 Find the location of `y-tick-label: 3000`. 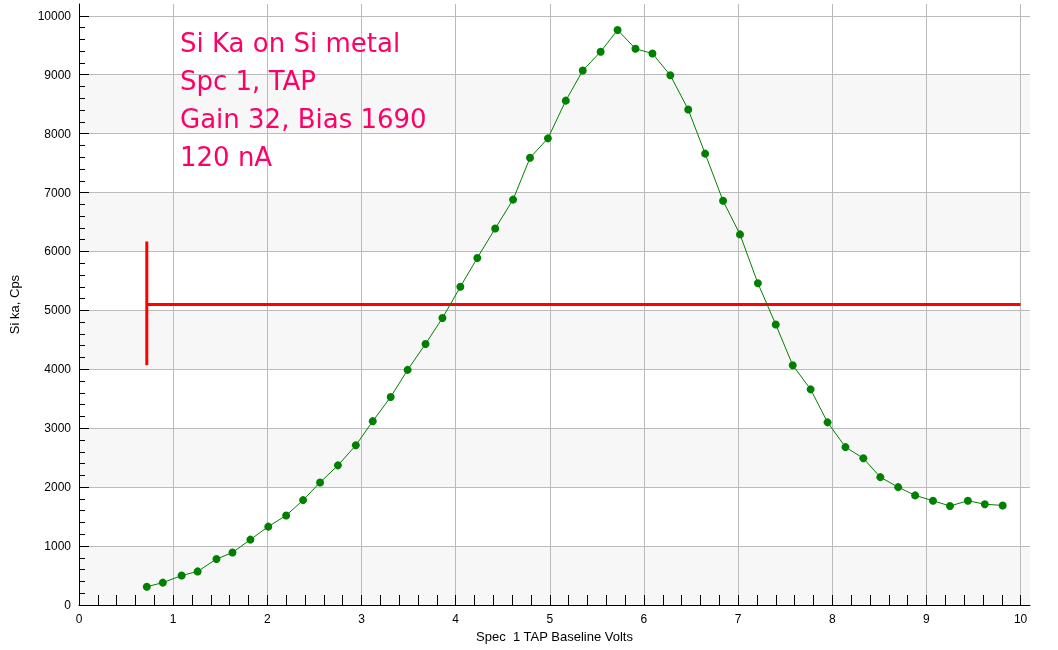

y-tick-label: 3000 is located at coordinates (58, 428).